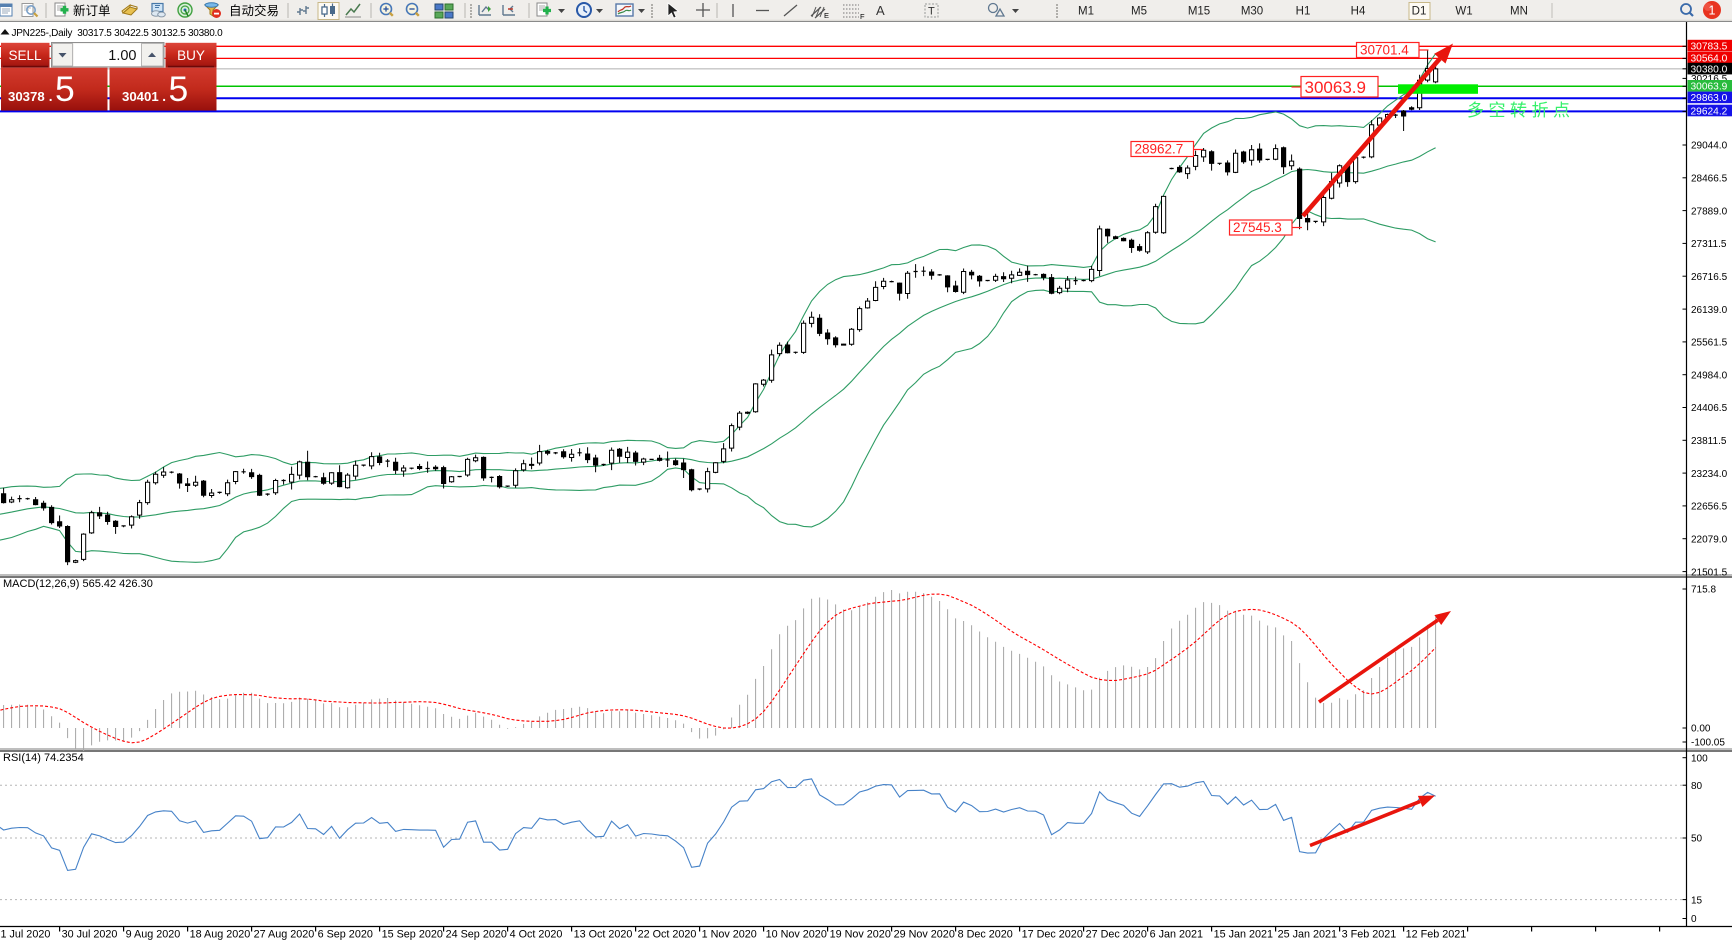 The height and width of the screenshot is (940, 1732). What do you see at coordinates (1521, 110) in the screenshot?
I see `svg-text: 多空转折点` at bounding box center [1521, 110].